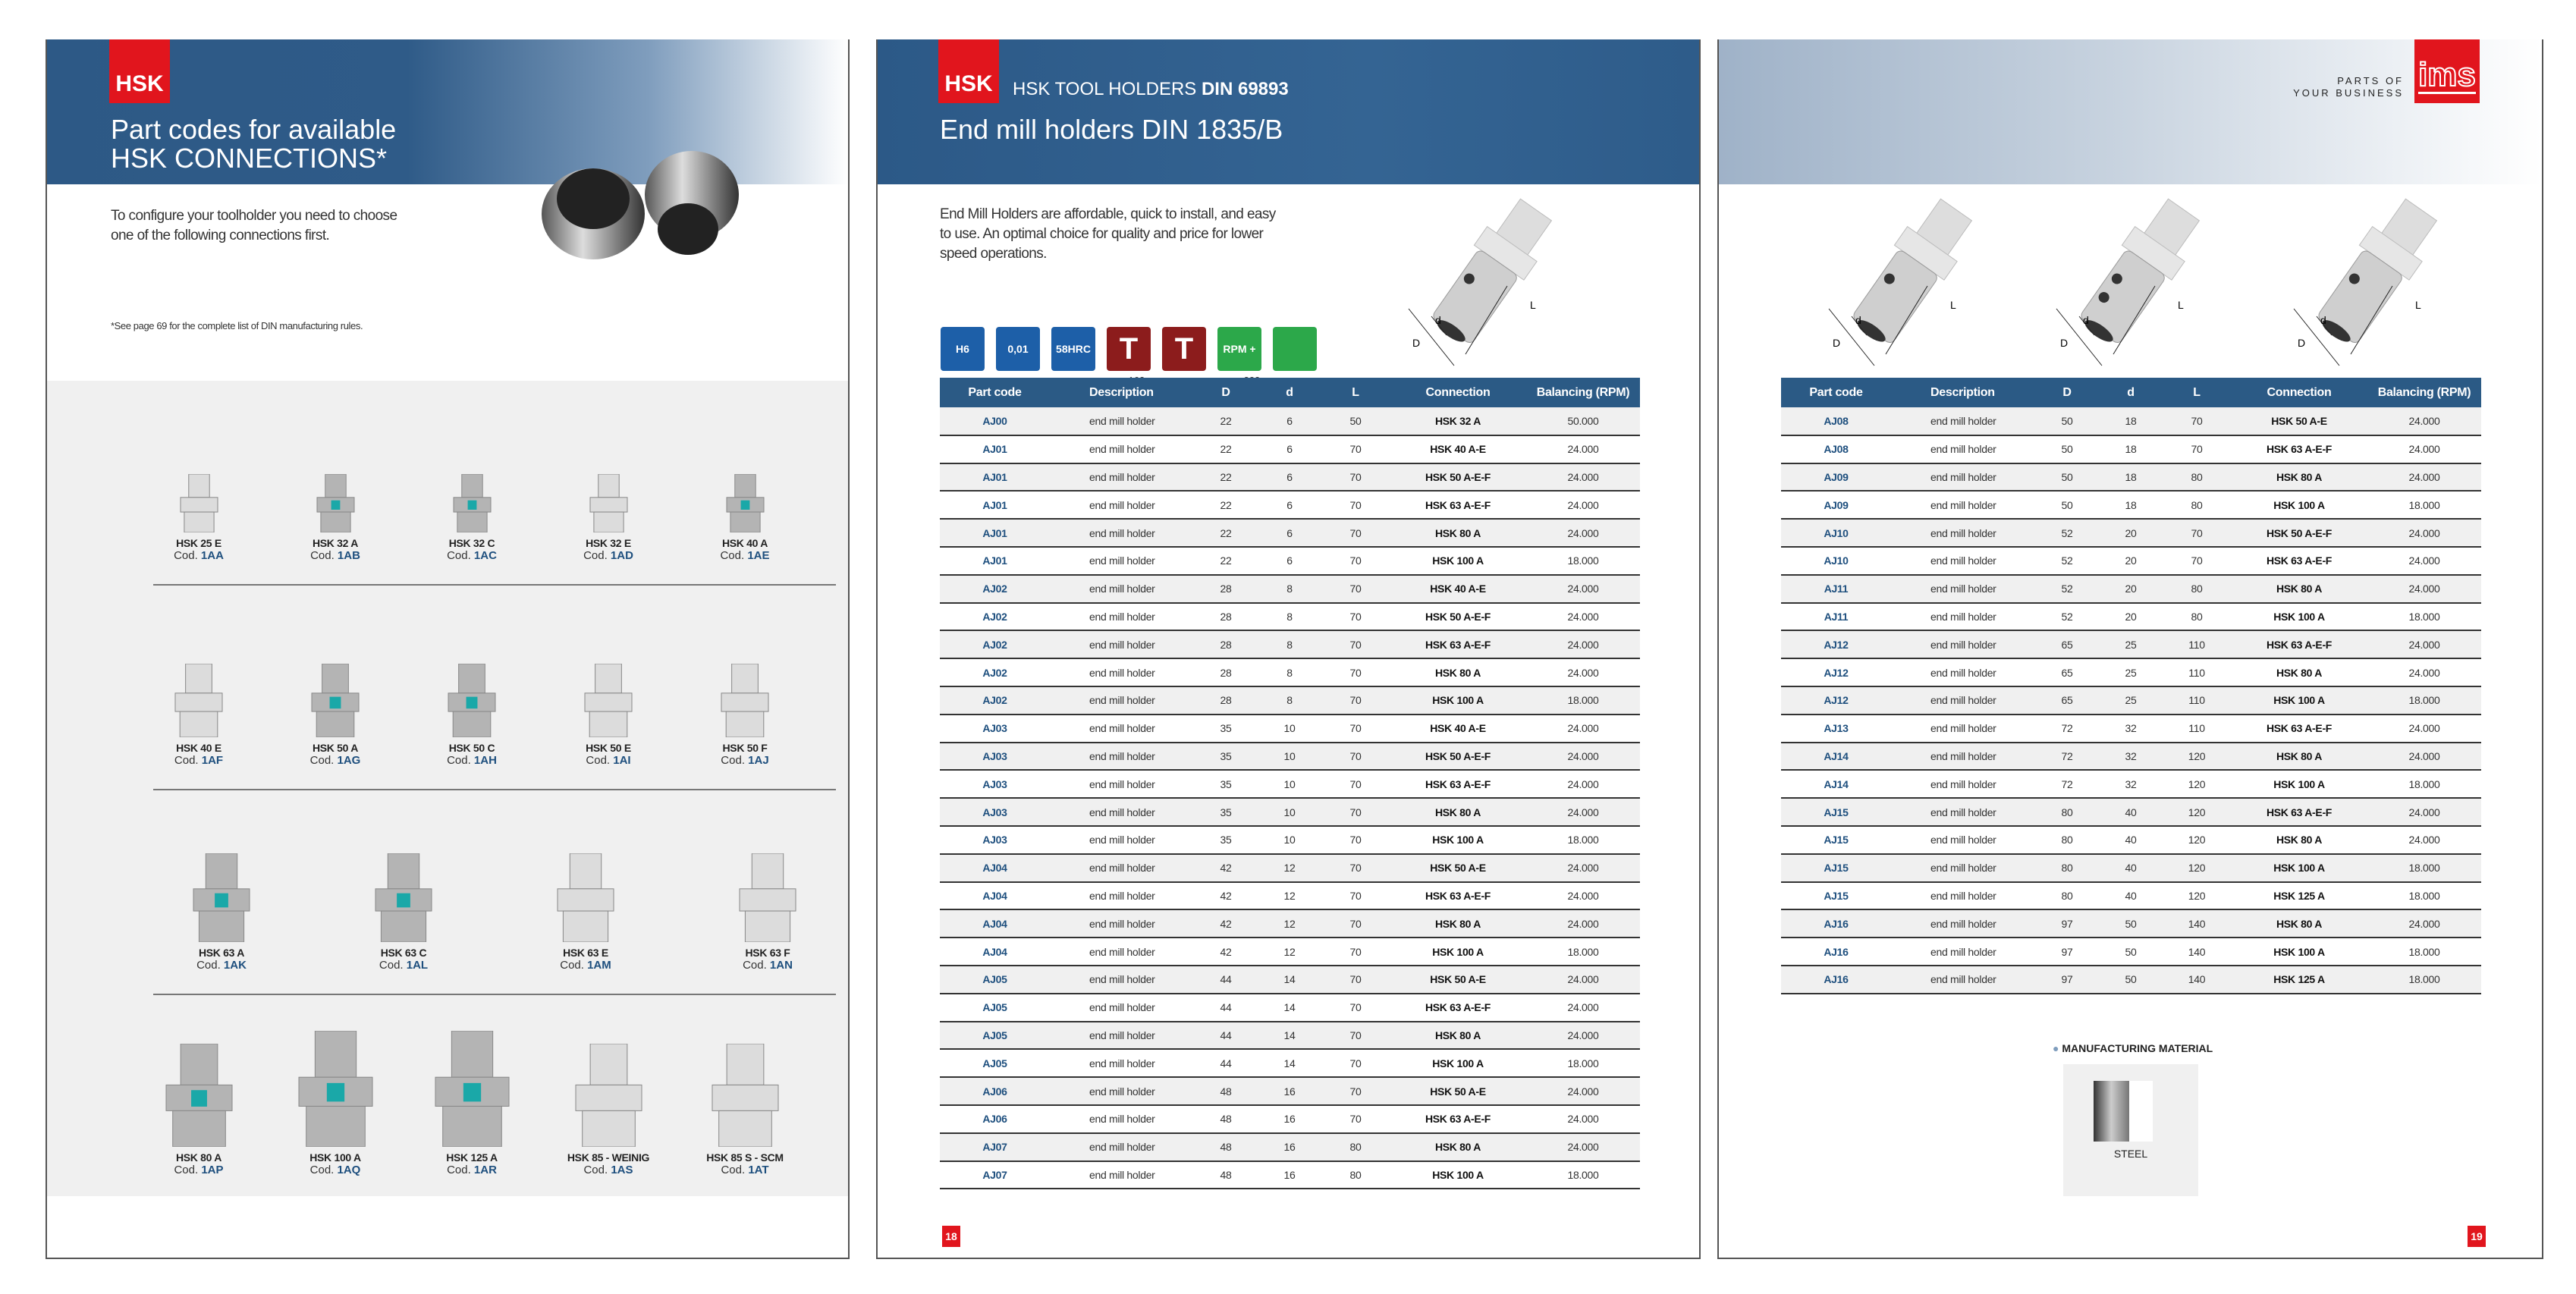  What do you see at coordinates (221, 965) in the screenshot?
I see `connection-code: Cod. 1AK` at bounding box center [221, 965].